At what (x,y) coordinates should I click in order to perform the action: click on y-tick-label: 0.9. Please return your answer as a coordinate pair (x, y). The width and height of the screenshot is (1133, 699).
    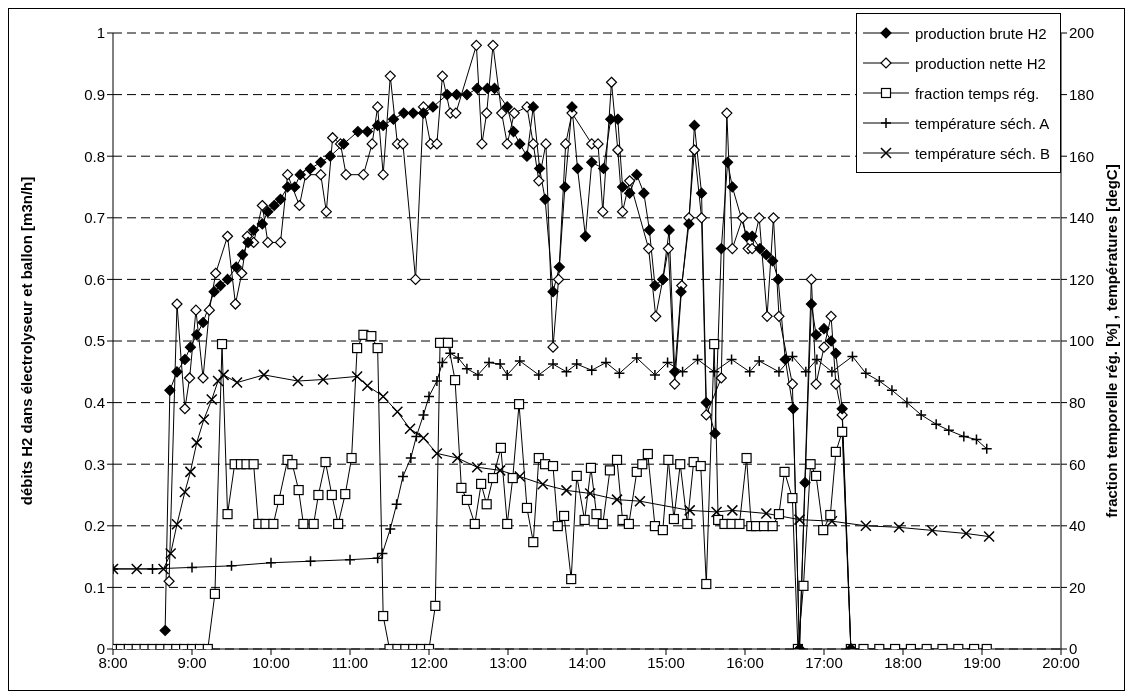
    Looking at the image, I should click on (94, 94).